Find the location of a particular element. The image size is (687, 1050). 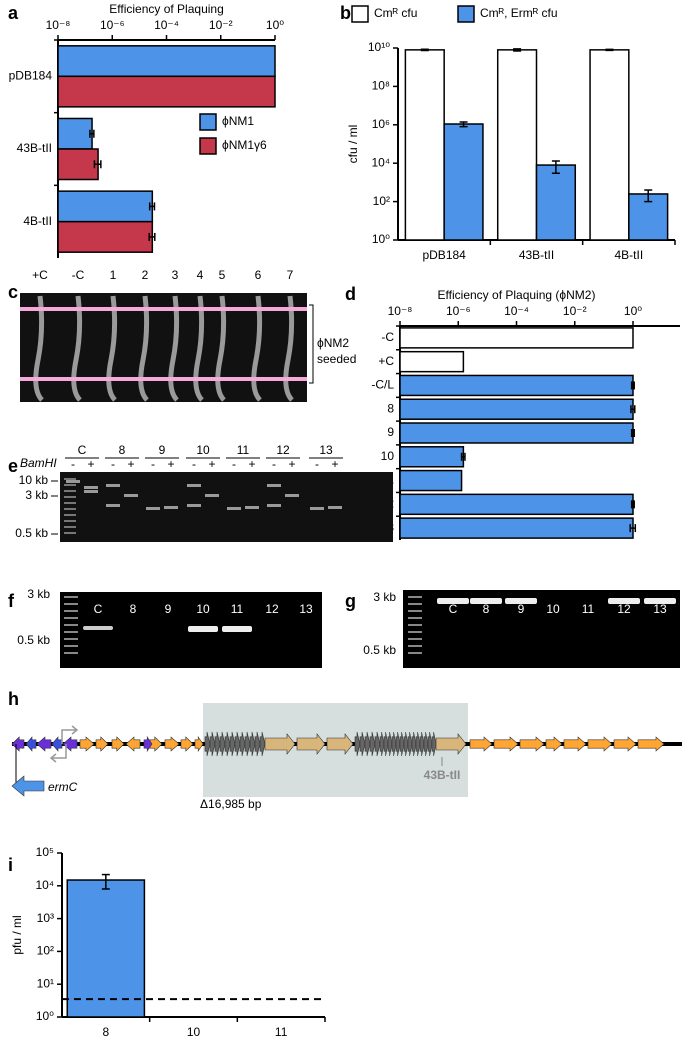

y-tick-label: 10⁶ is located at coordinates (381, 124).